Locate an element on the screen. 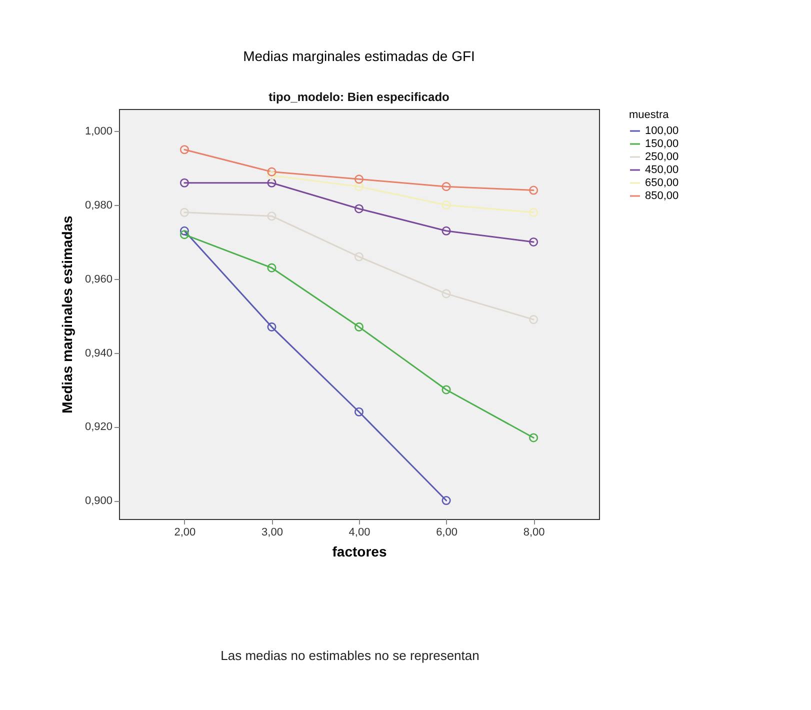 The image size is (811, 710). legend-label: 250,00 is located at coordinates (662, 157).